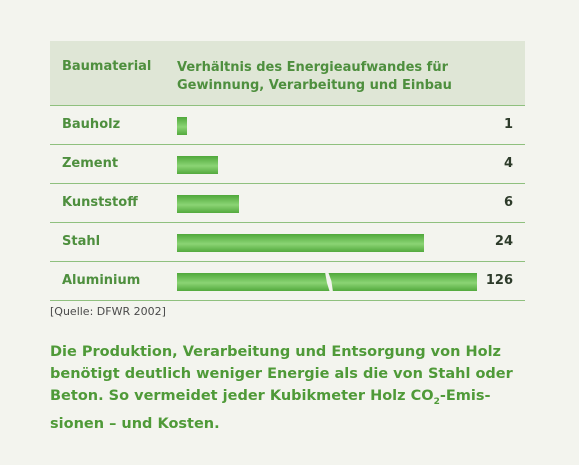  What do you see at coordinates (100, 202) in the screenshot?
I see `bar-label: Kunststoff` at bounding box center [100, 202].